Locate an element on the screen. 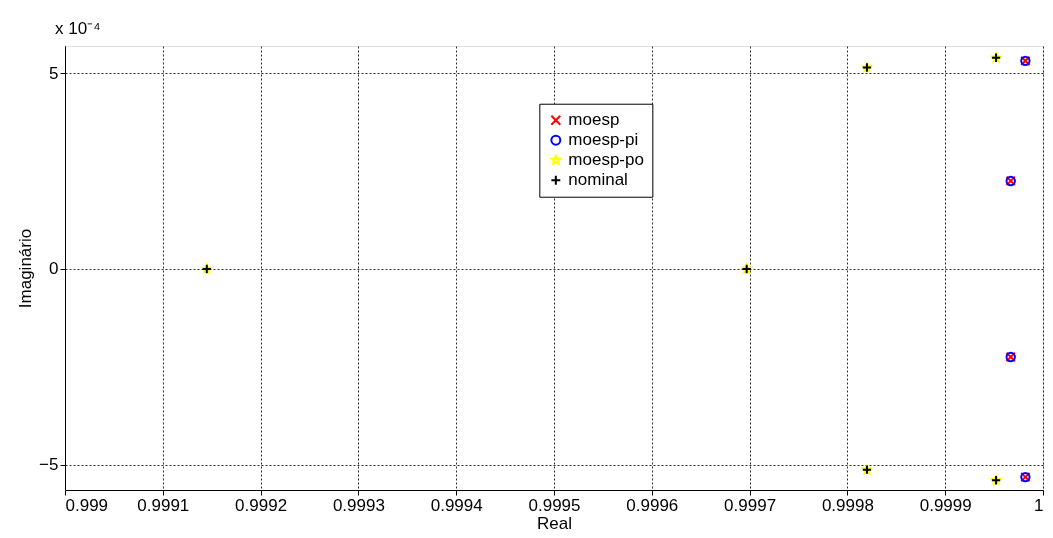 The image size is (1053, 538). x-tick-label: 0.9995 is located at coordinates (554, 505).